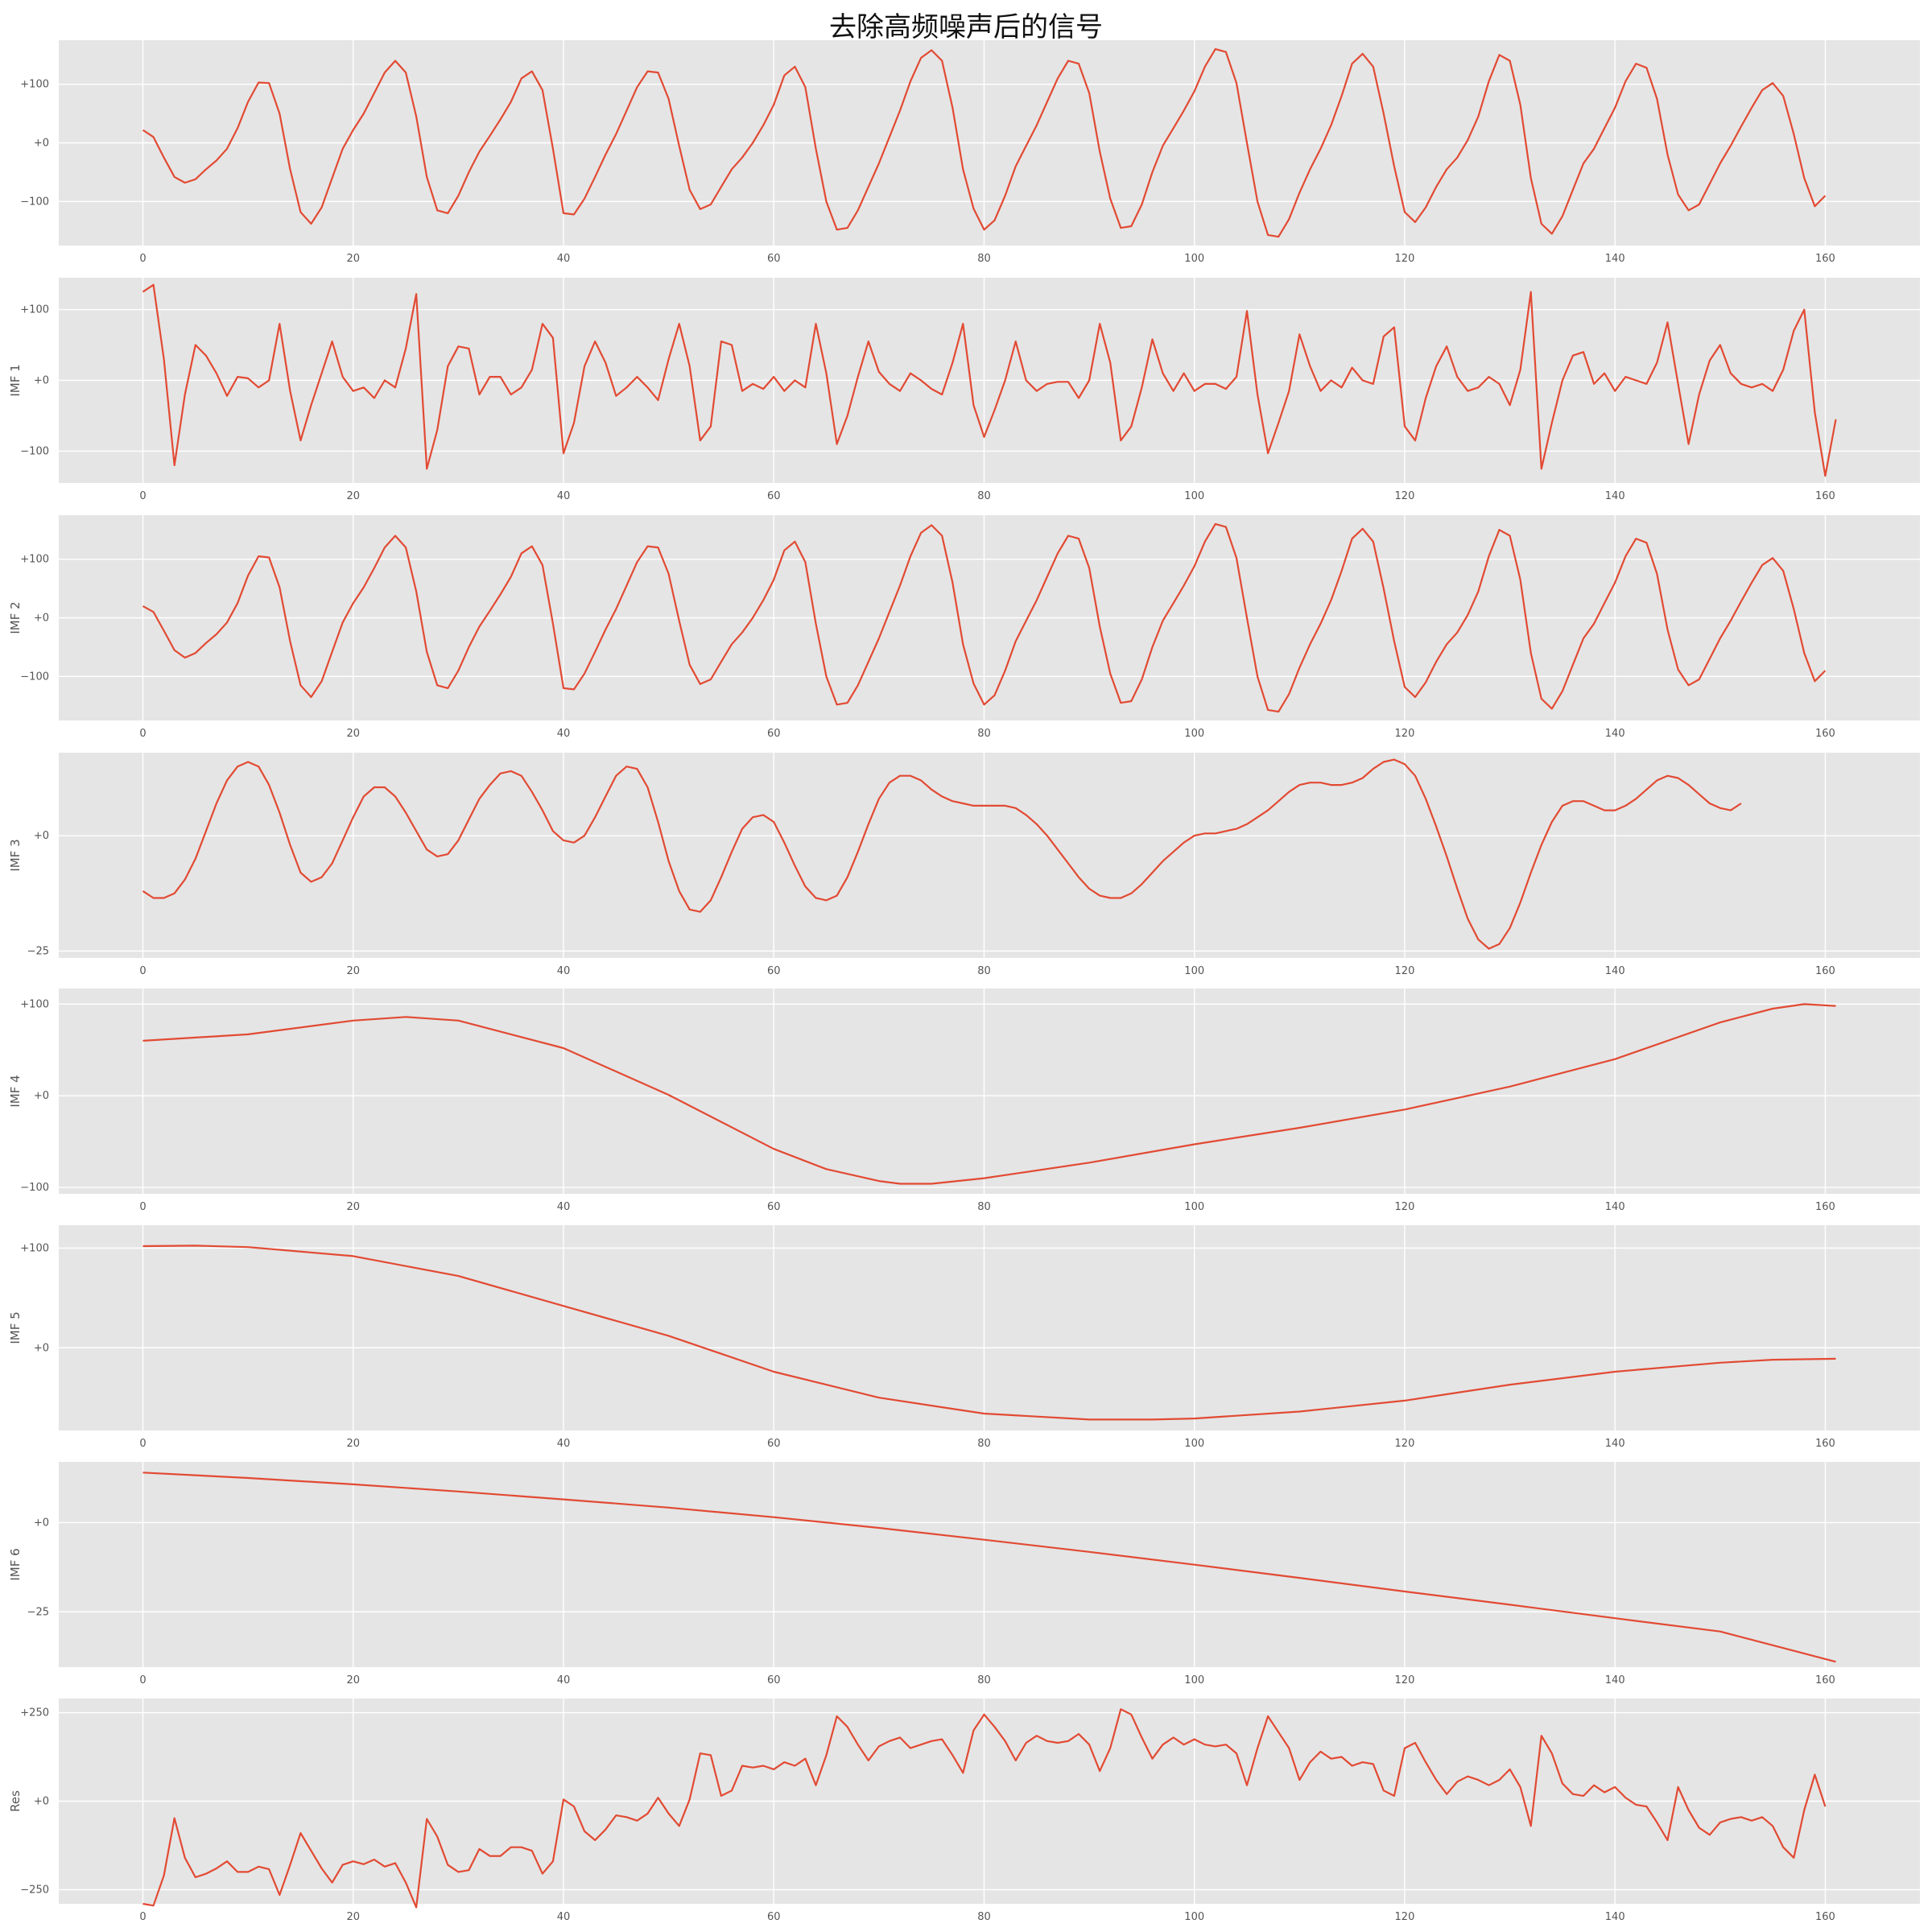 The width and height of the screenshot is (1932, 1932). What do you see at coordinates (34, 85) in the screenshot?
I see `panel-signal-ytick-label: +100` at bounding box center [34, 85].